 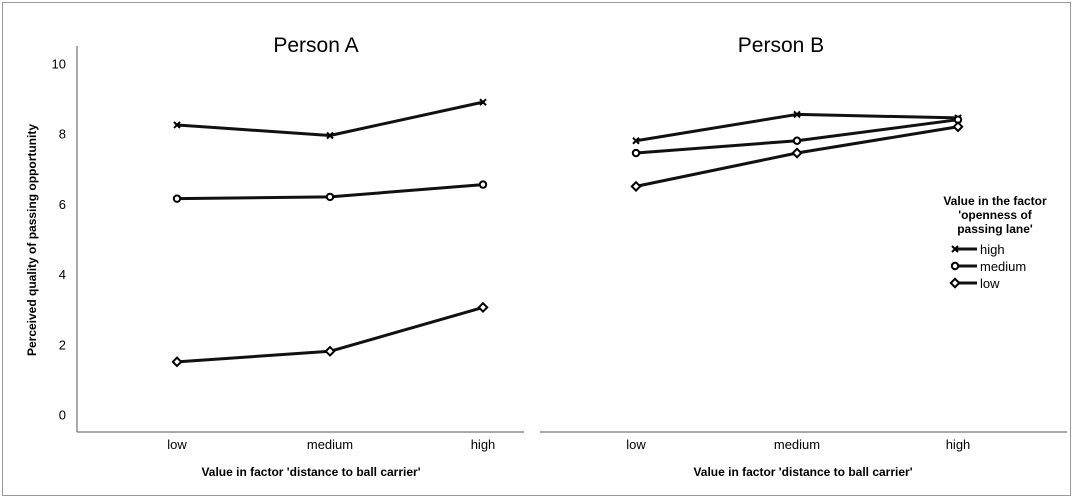 I want to click on legend-item-label: high, so click(x=992, y=249).